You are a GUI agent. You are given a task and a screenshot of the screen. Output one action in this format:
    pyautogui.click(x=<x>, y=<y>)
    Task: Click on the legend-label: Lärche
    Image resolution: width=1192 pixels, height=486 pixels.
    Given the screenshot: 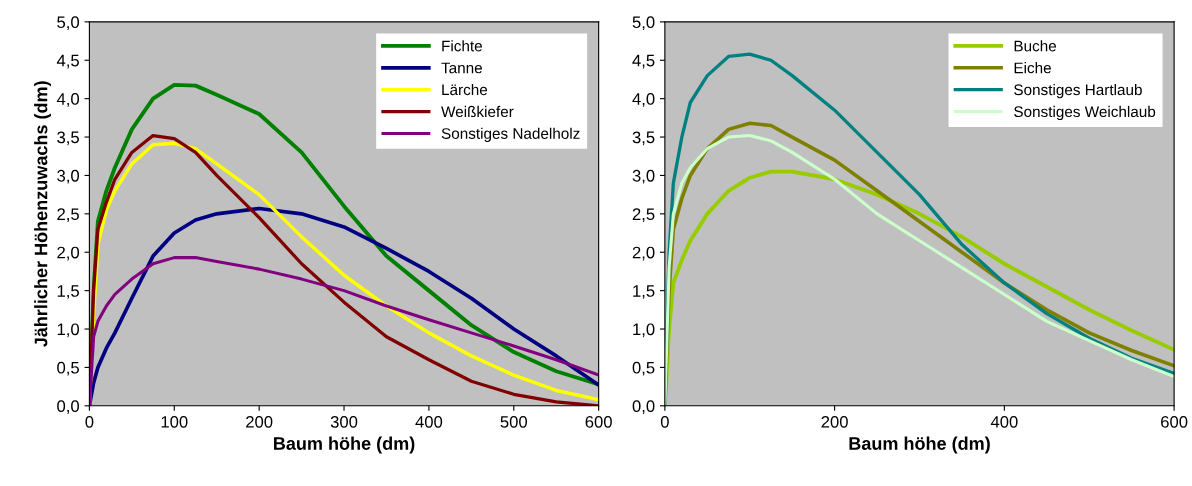 What is the action you would take?
    pyautogui.click(x=465, y=89)
    